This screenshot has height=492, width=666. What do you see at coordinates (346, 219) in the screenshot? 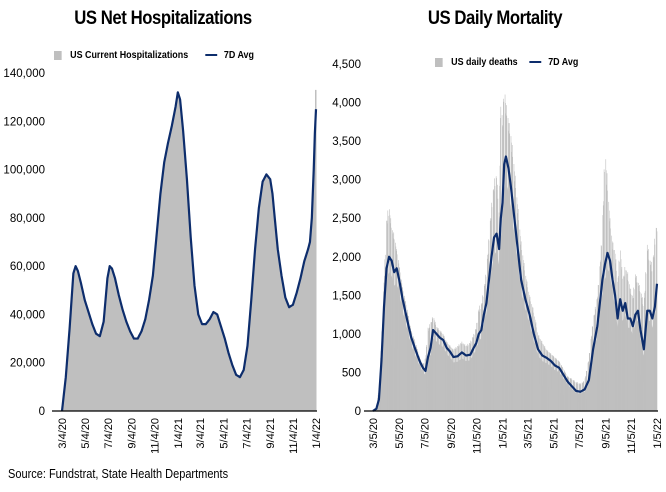
I see `y-tick-label: 2,500` at bounding box center [346, 219].